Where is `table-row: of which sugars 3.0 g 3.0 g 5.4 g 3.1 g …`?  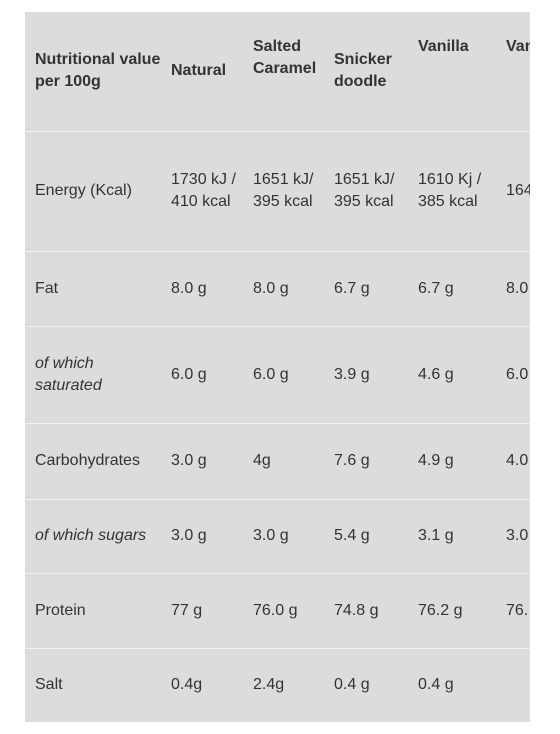
table-row: of which sugars 3.0 g 3.0 g 5.4 g 3.1 g … is located at coordinates (277, 536).